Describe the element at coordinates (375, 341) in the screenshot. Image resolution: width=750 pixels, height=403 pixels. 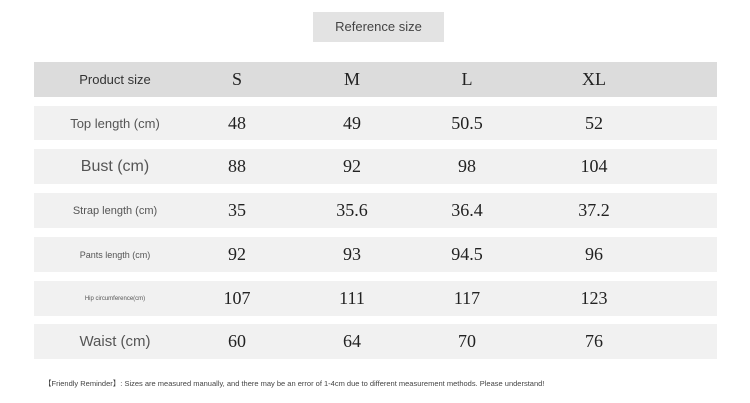
I see `table-row: Waist (cm) 60 64 70 76` at that location.